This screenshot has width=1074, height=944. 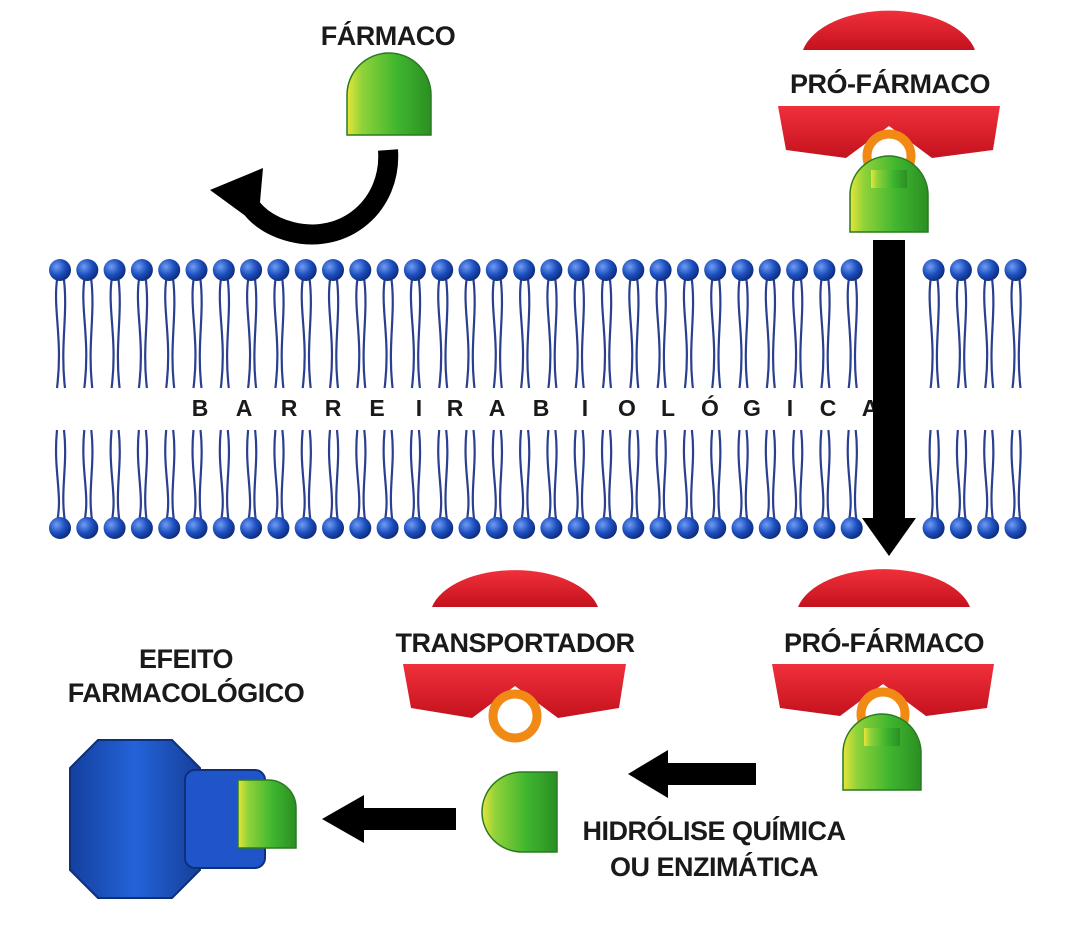 I want to click on barrier-letter: I, so click(x=585, y=408).